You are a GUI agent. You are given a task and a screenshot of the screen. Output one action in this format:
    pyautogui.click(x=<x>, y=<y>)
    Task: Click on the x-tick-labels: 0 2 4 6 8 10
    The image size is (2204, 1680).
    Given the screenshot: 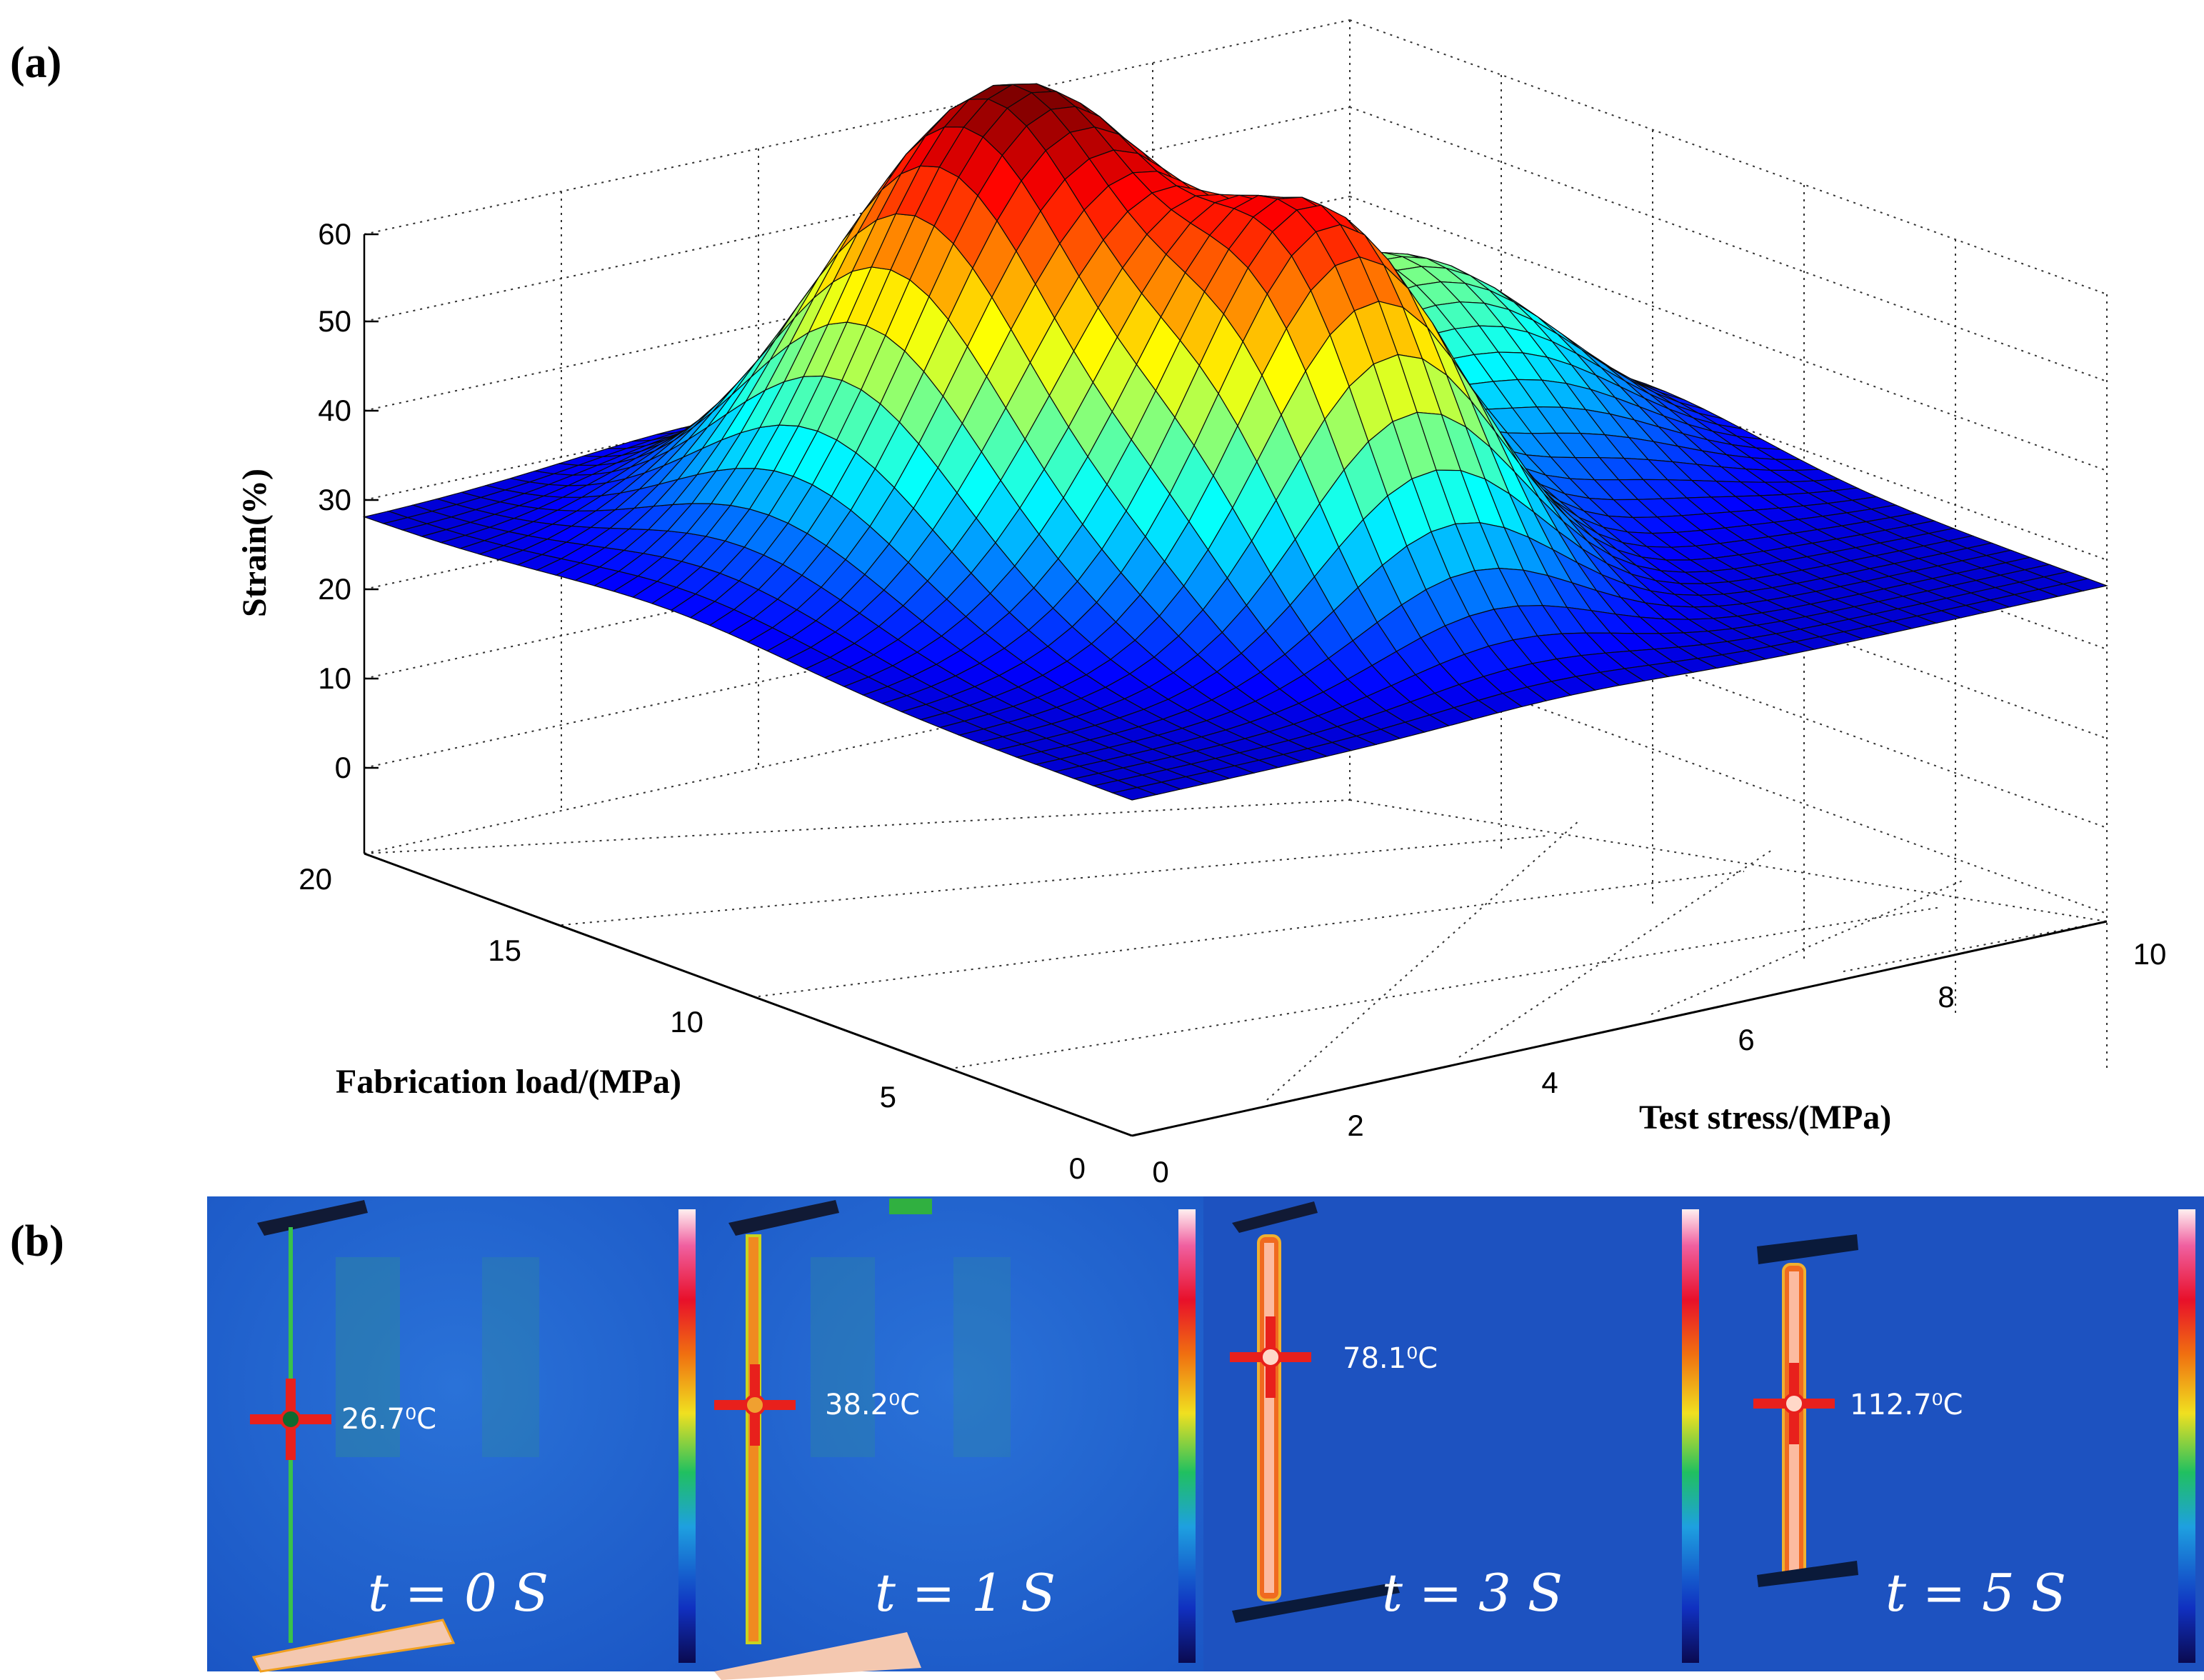 What is the action you would take?
    pyautogui.click(x=1659, y=1063)
    